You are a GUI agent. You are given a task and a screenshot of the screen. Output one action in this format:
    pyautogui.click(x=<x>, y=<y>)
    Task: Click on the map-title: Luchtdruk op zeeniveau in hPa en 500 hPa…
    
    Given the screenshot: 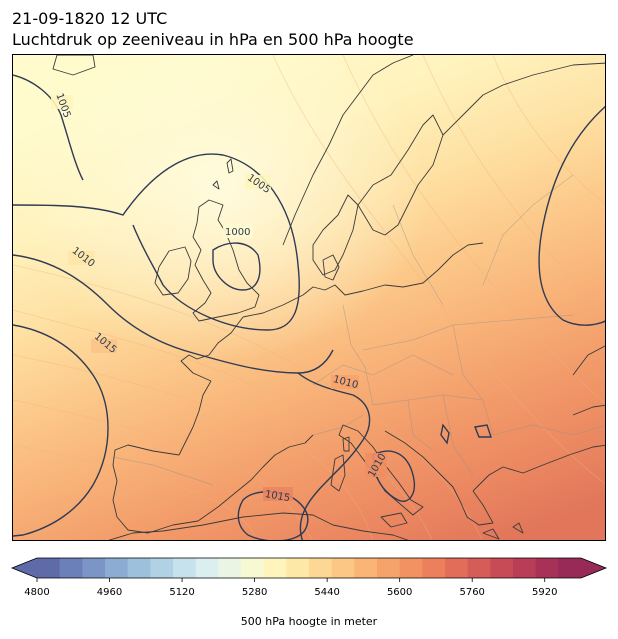 What is the action you would take?
    pyautogui.click(x=213, y=39)
    